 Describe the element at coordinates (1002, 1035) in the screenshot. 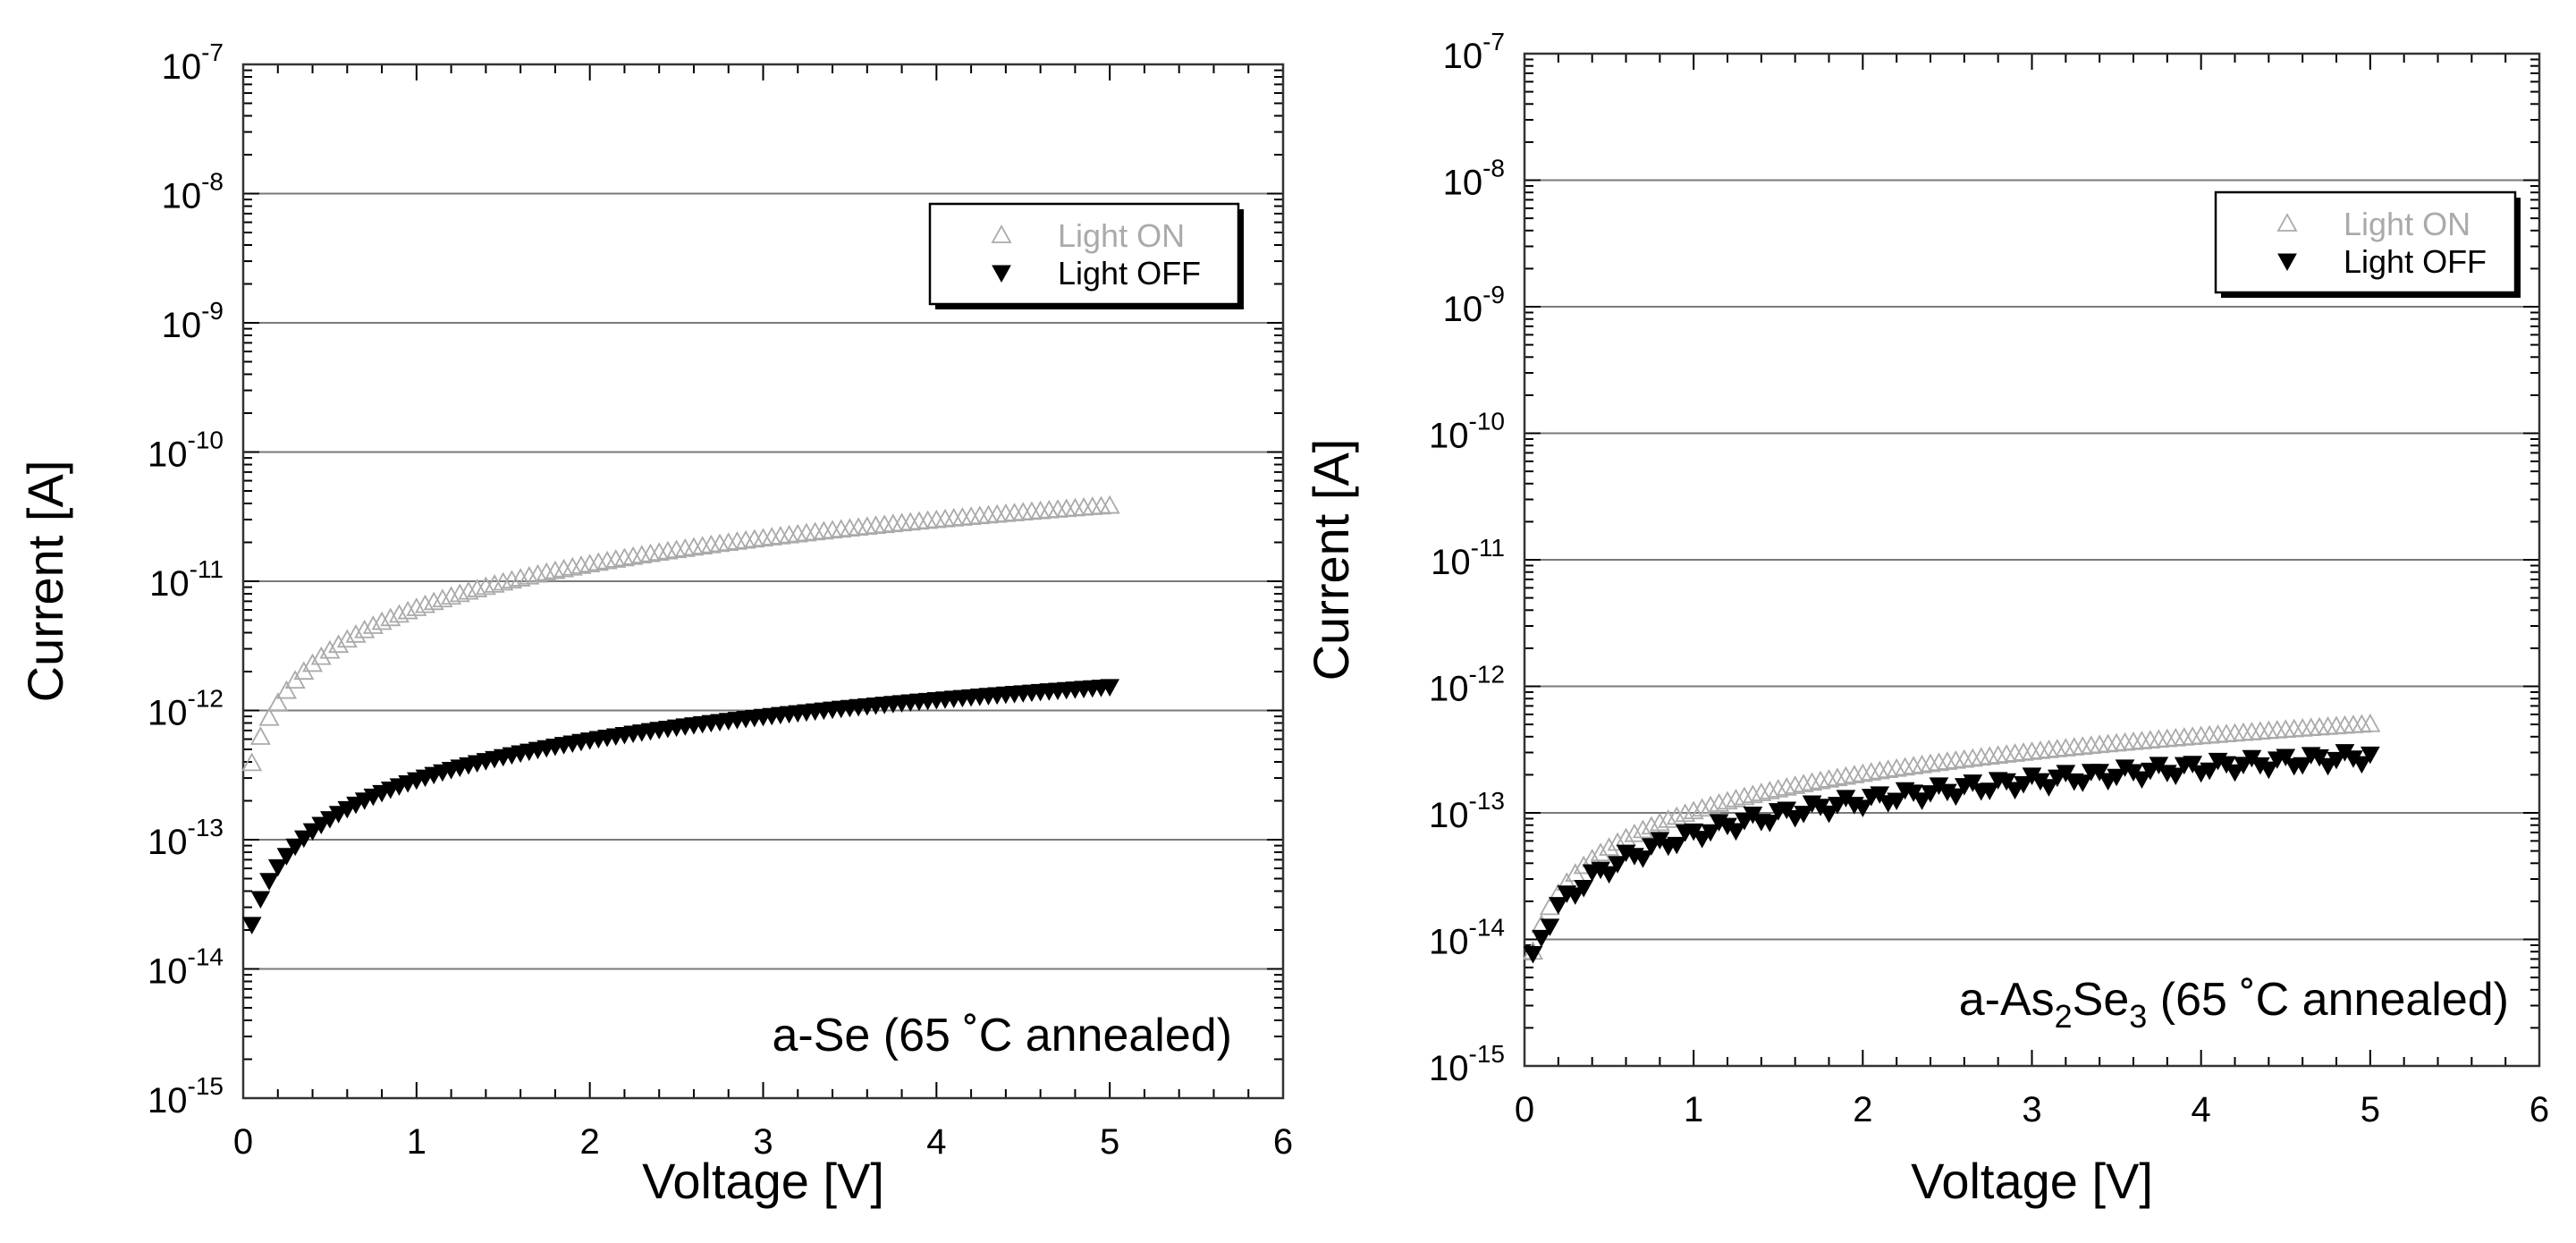

I see `sample-annotation: a-Se (65 ˚C annealed)` at that location.